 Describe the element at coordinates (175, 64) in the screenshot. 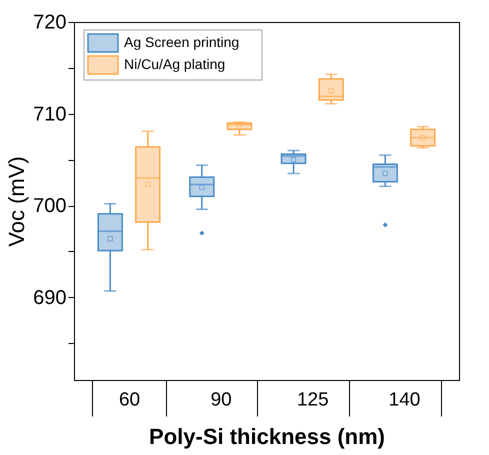

I see `legend-label: Ni/Cu/Ag plating` at that location.